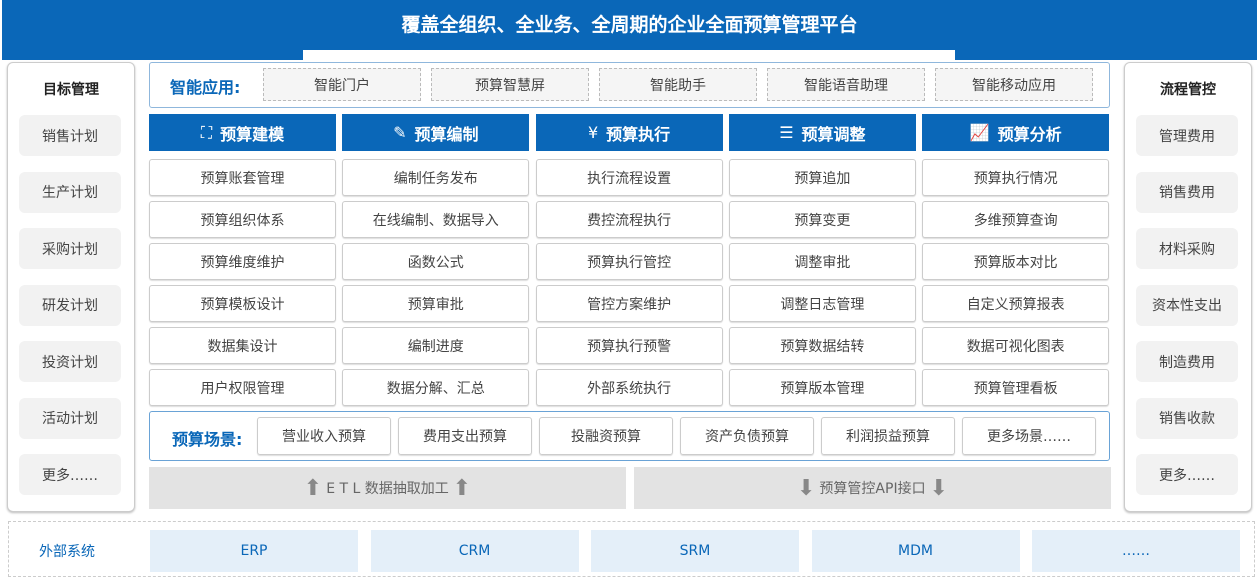  Describe the element at coordinates (695, 551) in the screenshot. I see `external-system-item: SRM` at that location.